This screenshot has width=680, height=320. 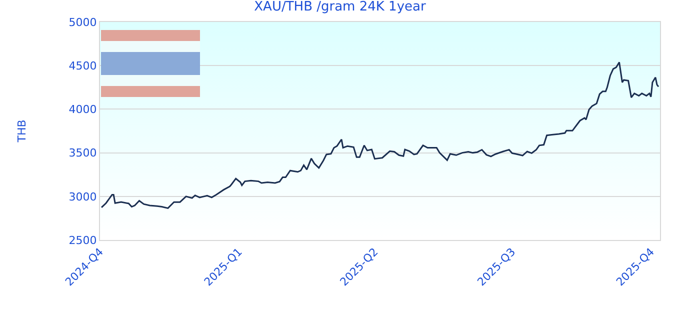 I want to click on y-tick-label: 3500, so click(x=82, y=153).